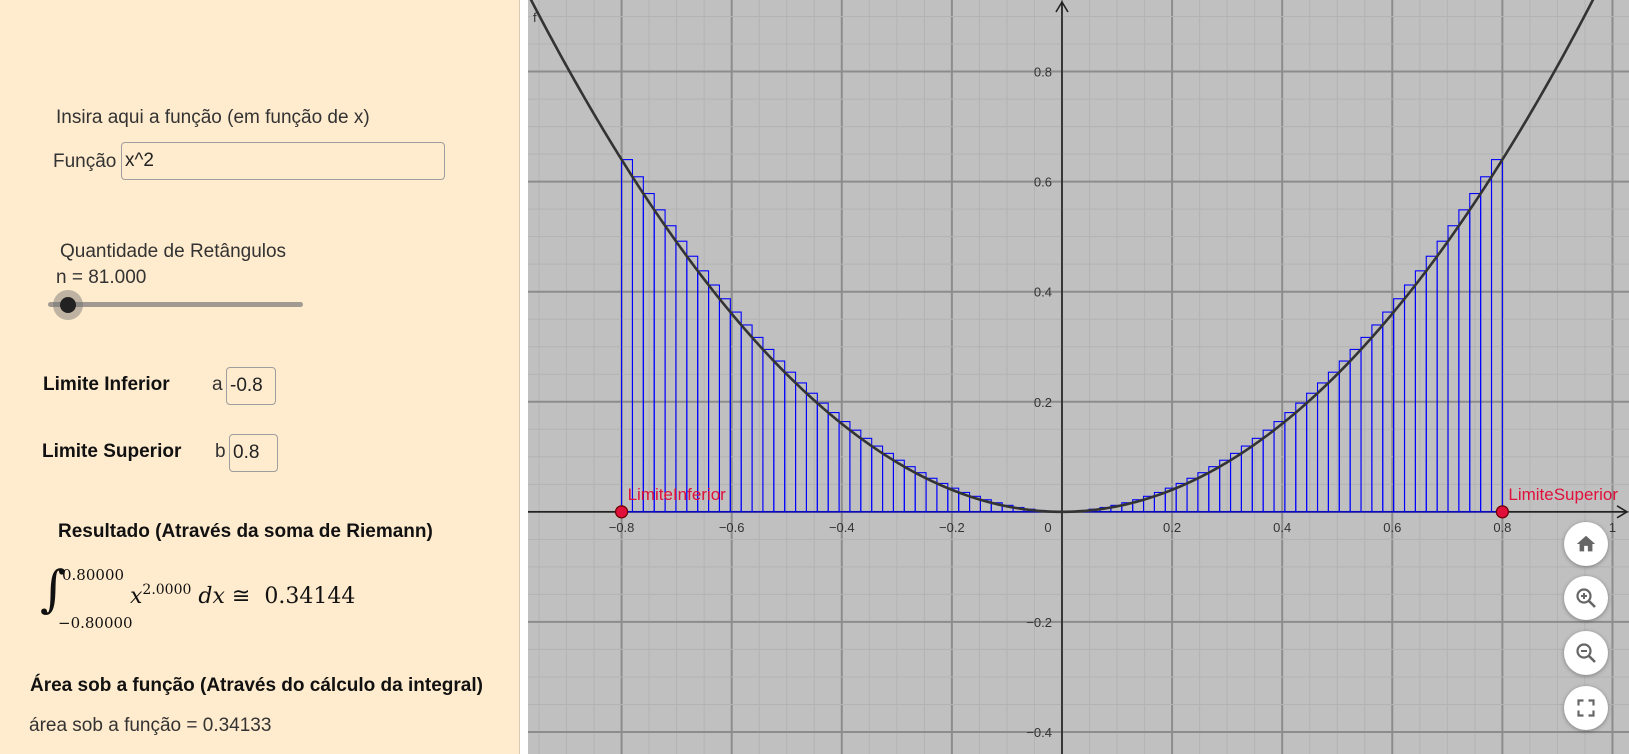  What do you see at coordinates (952, 527) in the screenshot?
I see `x-tick-label: −0.2` at bounding box center [952, 527].